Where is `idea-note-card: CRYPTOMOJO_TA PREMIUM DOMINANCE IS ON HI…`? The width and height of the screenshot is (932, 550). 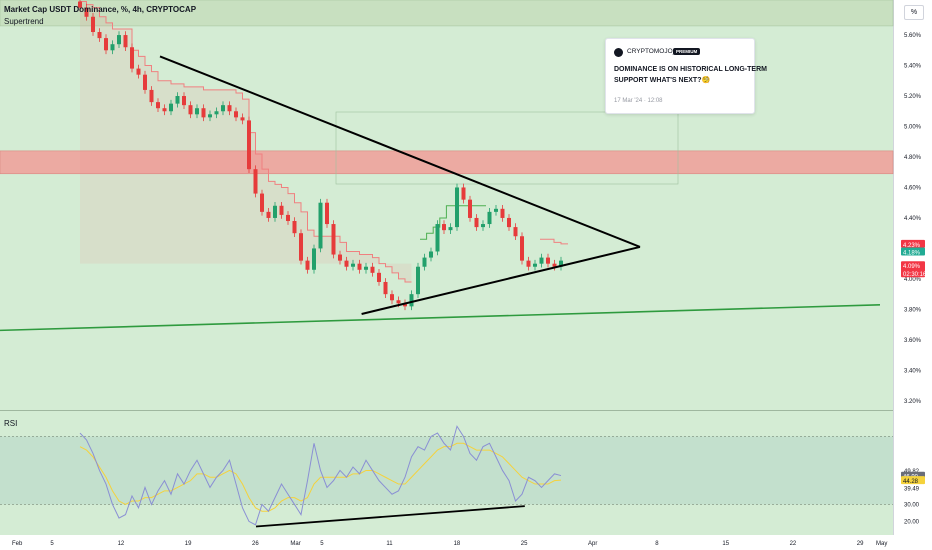
idea-note-card: CRYPTOMOJO_TA PREMIUM DOMINANCE IS ON HI… is located at coordinates (686, 76).